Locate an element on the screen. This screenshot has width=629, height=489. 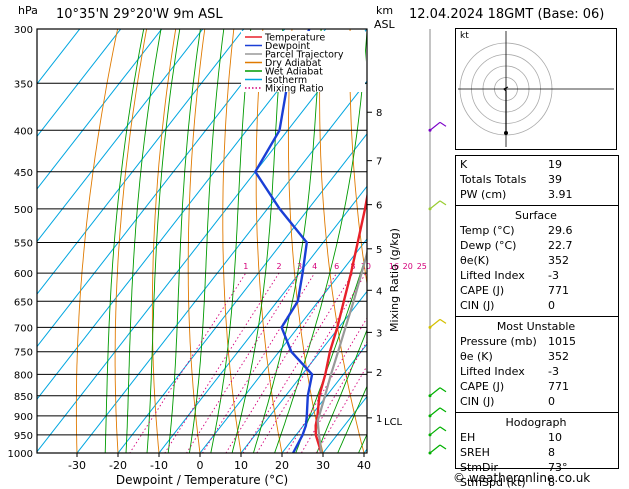
mu-value-4: 0 is located at coordinates (551, 401).